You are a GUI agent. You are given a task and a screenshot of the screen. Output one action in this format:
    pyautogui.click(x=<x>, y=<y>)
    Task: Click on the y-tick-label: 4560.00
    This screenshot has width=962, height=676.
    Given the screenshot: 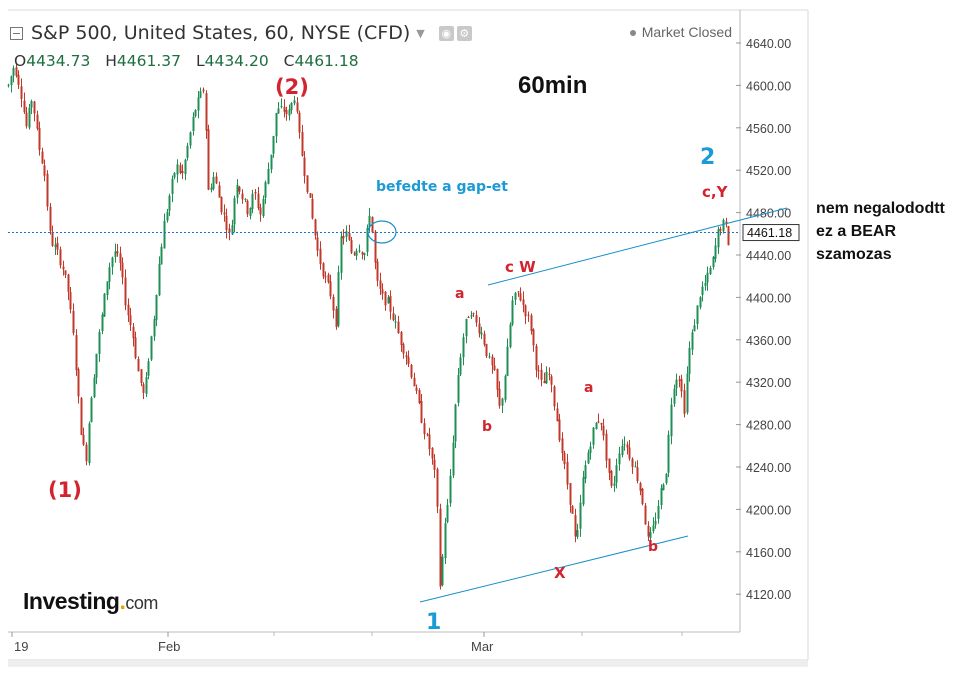 What is the action you would take?
    pyautogui.click(x=768, y=129)
    